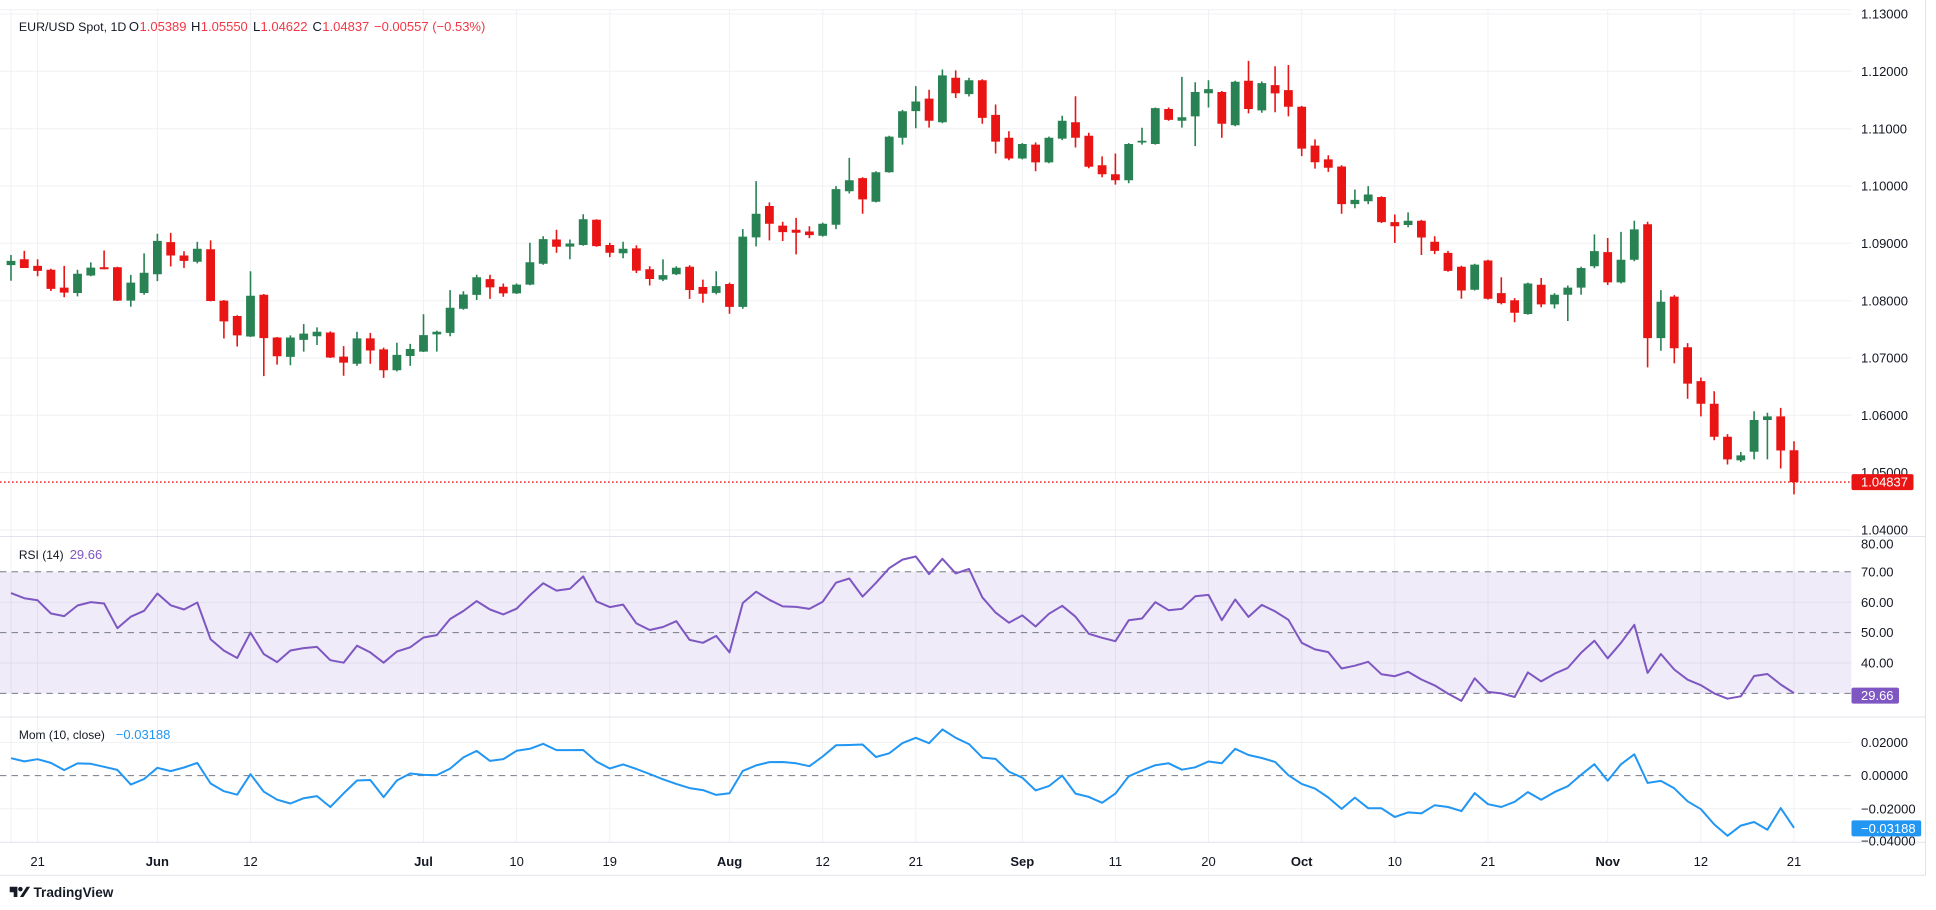 The width and height of the screenshot is (1936, 910). What do you see at coordinates (1884, 530) in the screenshot?
I see `svg-text: 1.04000` at bounding box center [1884, 530].